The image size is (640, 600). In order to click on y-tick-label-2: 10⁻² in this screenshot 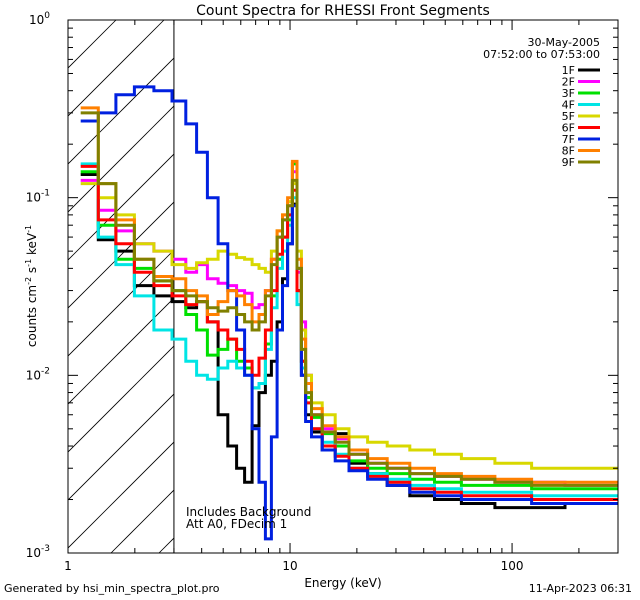, I will do `click(38, 374)`.